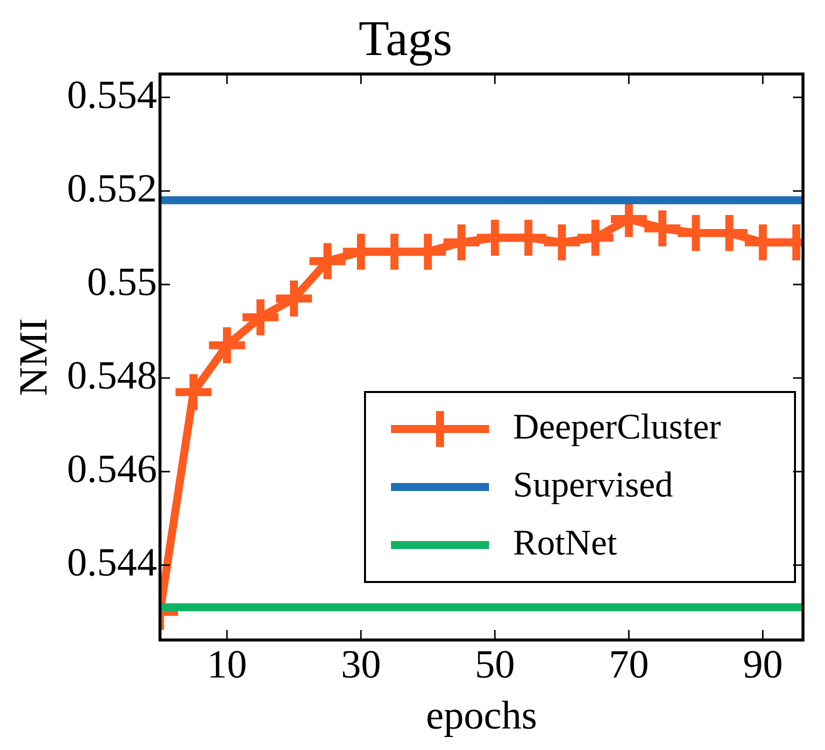 Image resolution: width=825 pixels, height=750 pixels. What do you see at coordinates (33, 357) in the screenshot?
I see `y-axis-title: NMI` at bounding box center [33, 357].